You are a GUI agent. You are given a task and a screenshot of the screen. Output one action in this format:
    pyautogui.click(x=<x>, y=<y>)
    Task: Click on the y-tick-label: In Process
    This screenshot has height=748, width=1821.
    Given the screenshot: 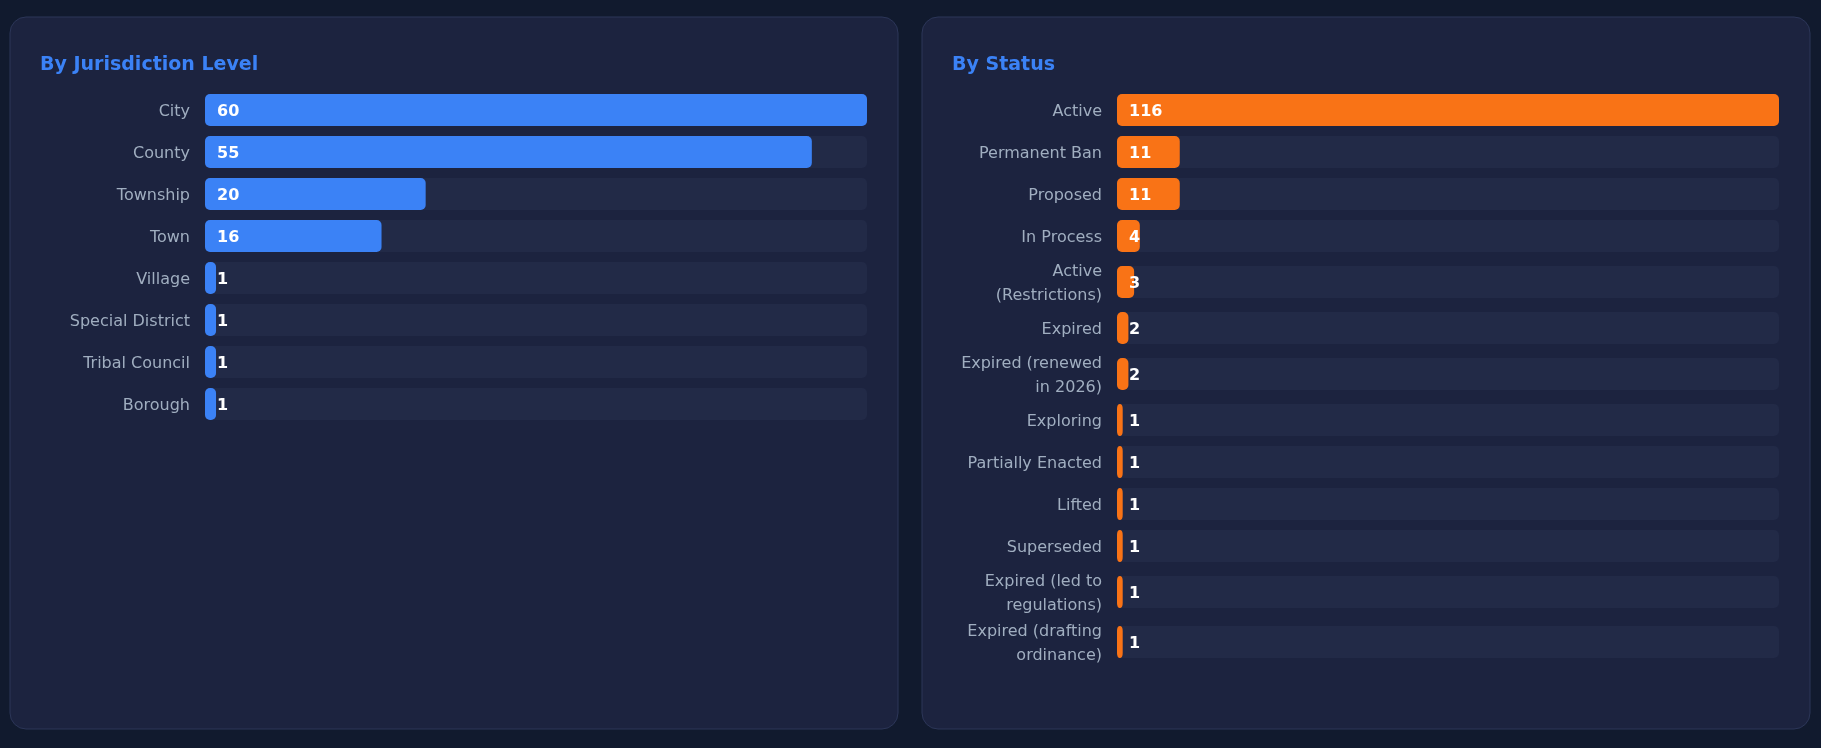 What is the action you would take?
    pyautogui.click(x=1061, y=236)
    